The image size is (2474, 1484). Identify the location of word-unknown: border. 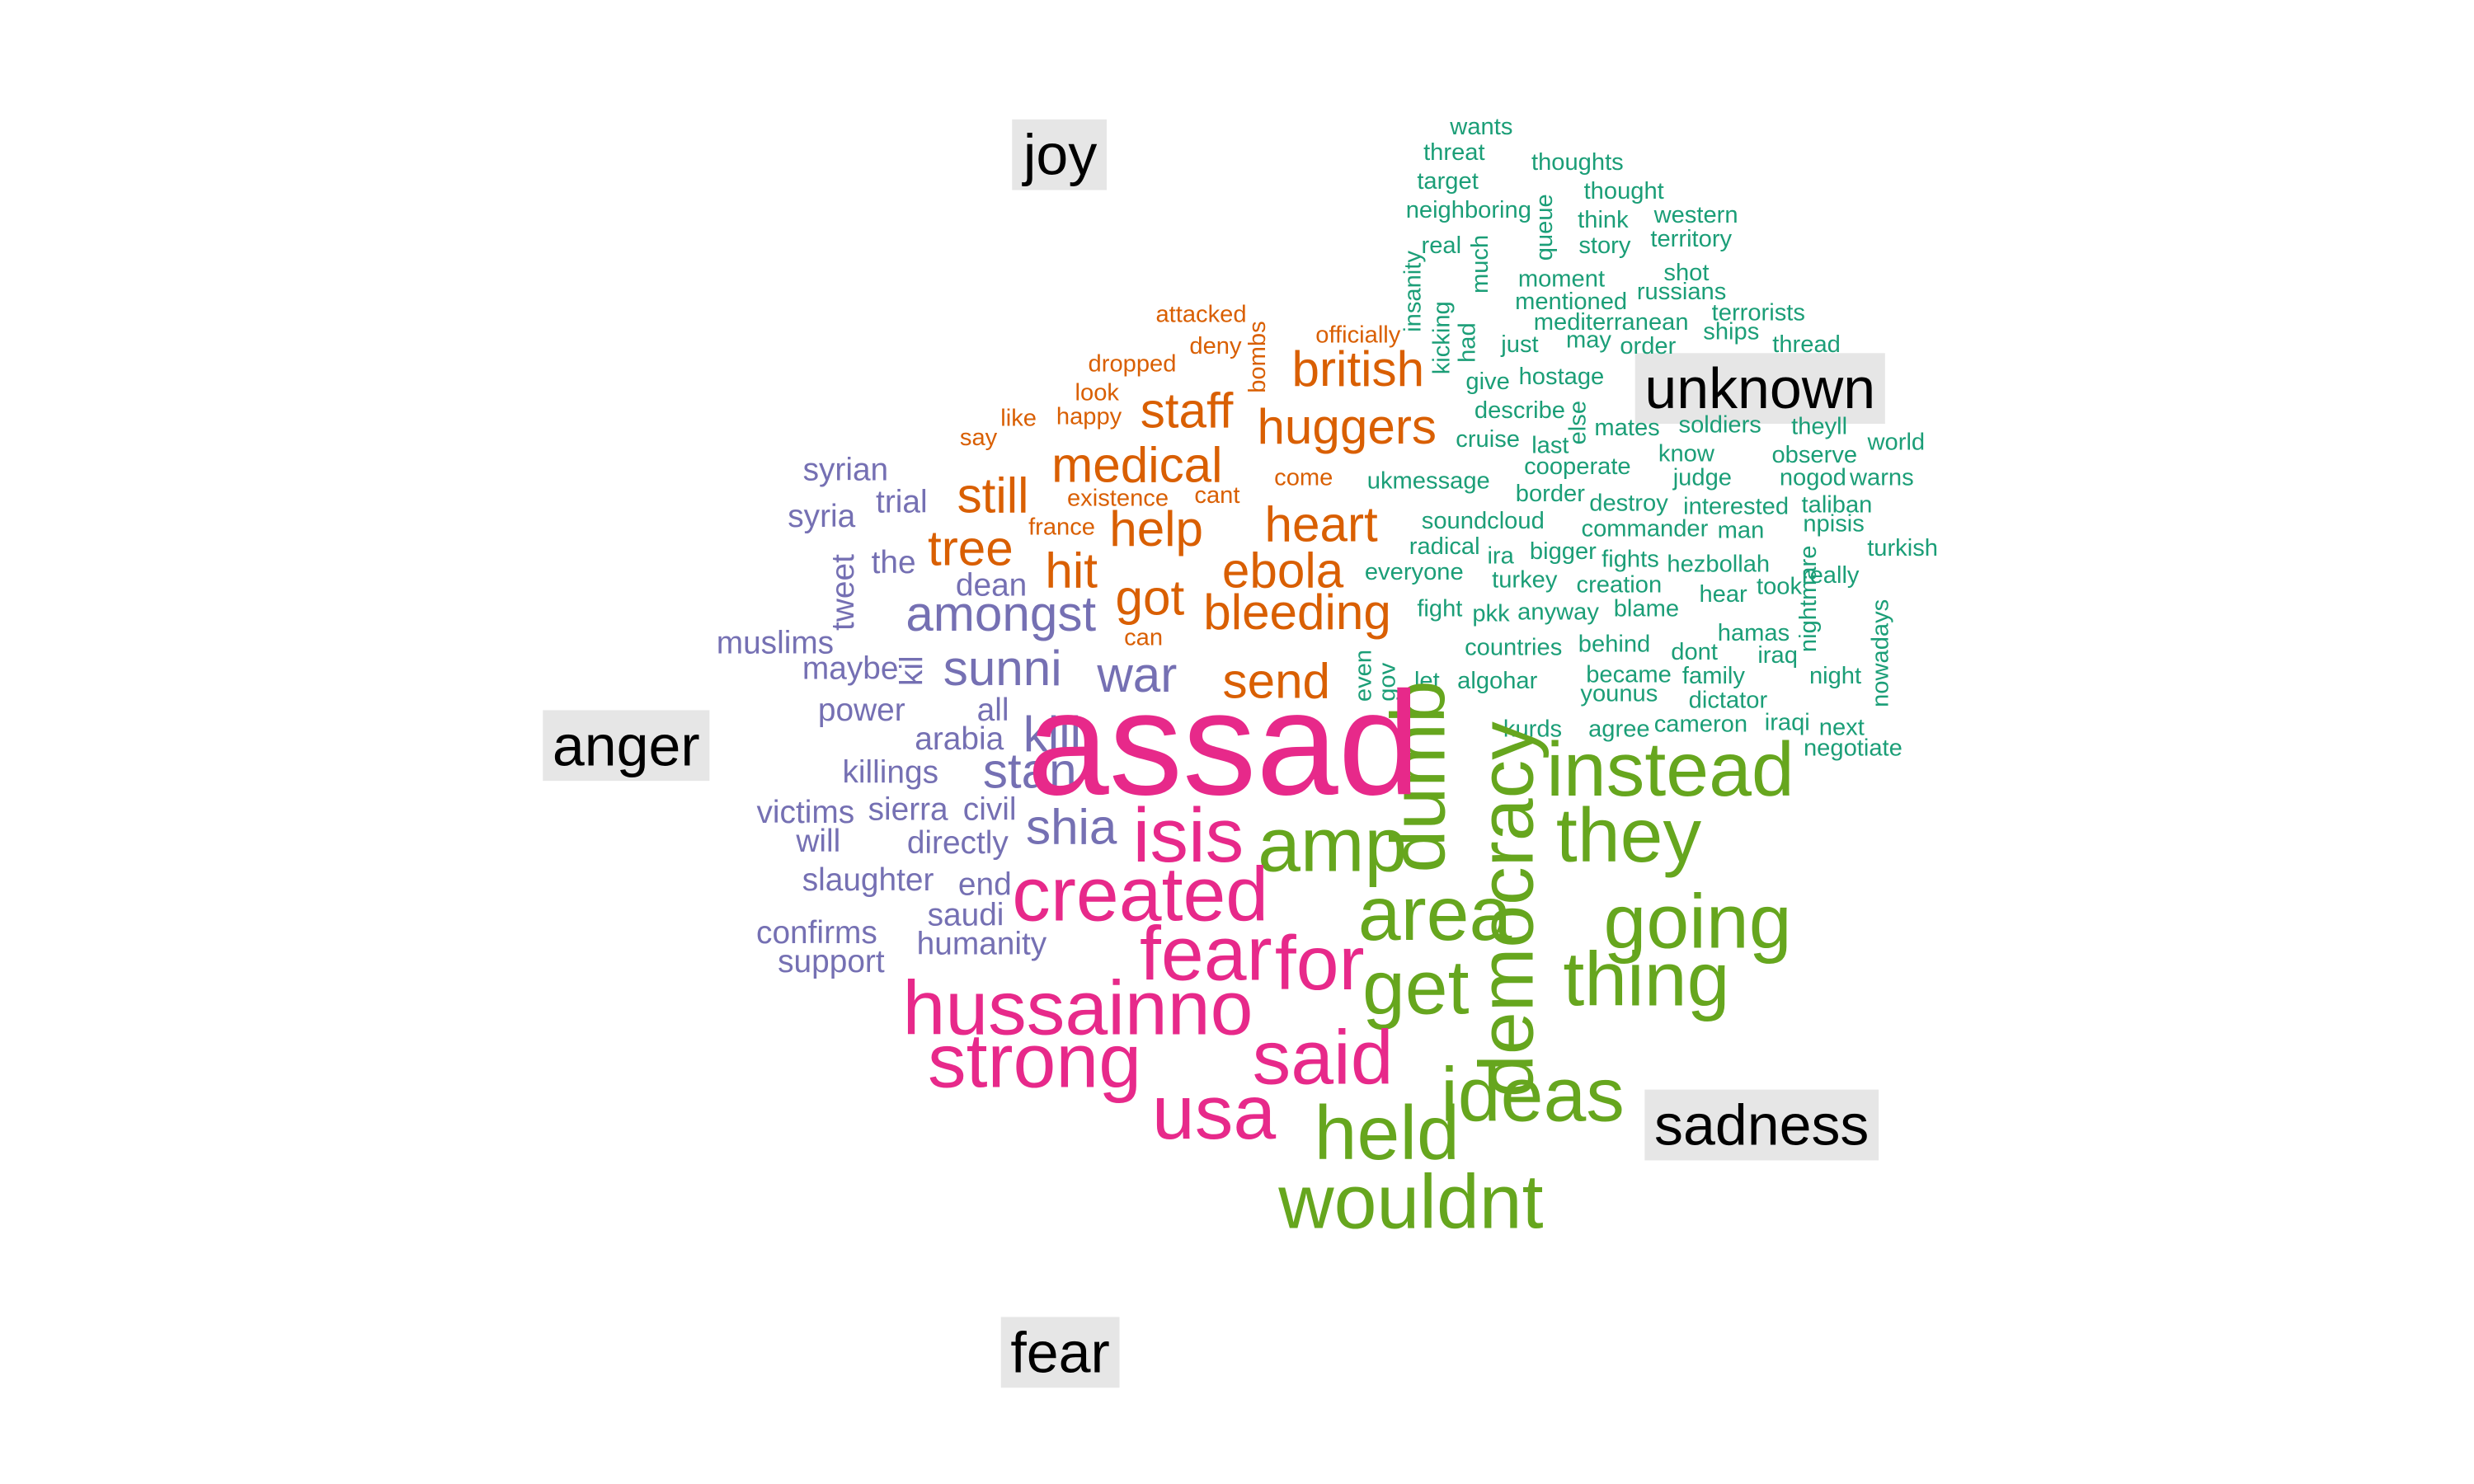
(1550, 494).